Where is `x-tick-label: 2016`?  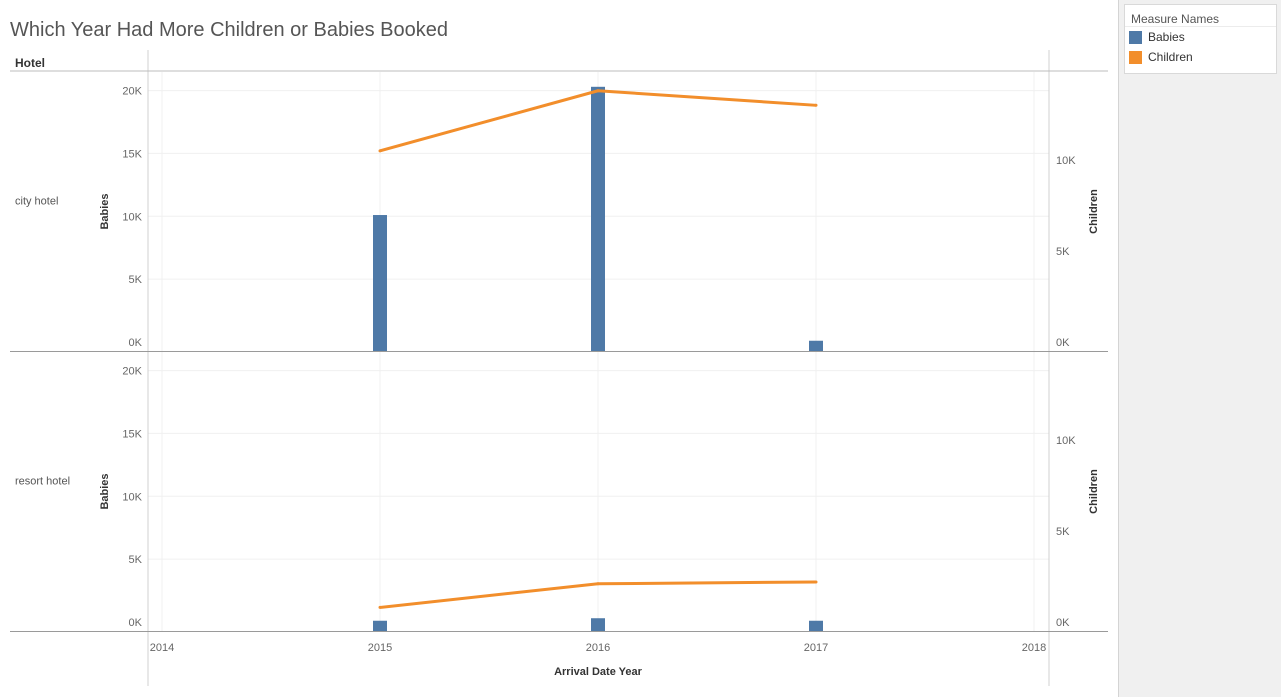
x-tick-label: 2016 is located at coordinates (598, 648).